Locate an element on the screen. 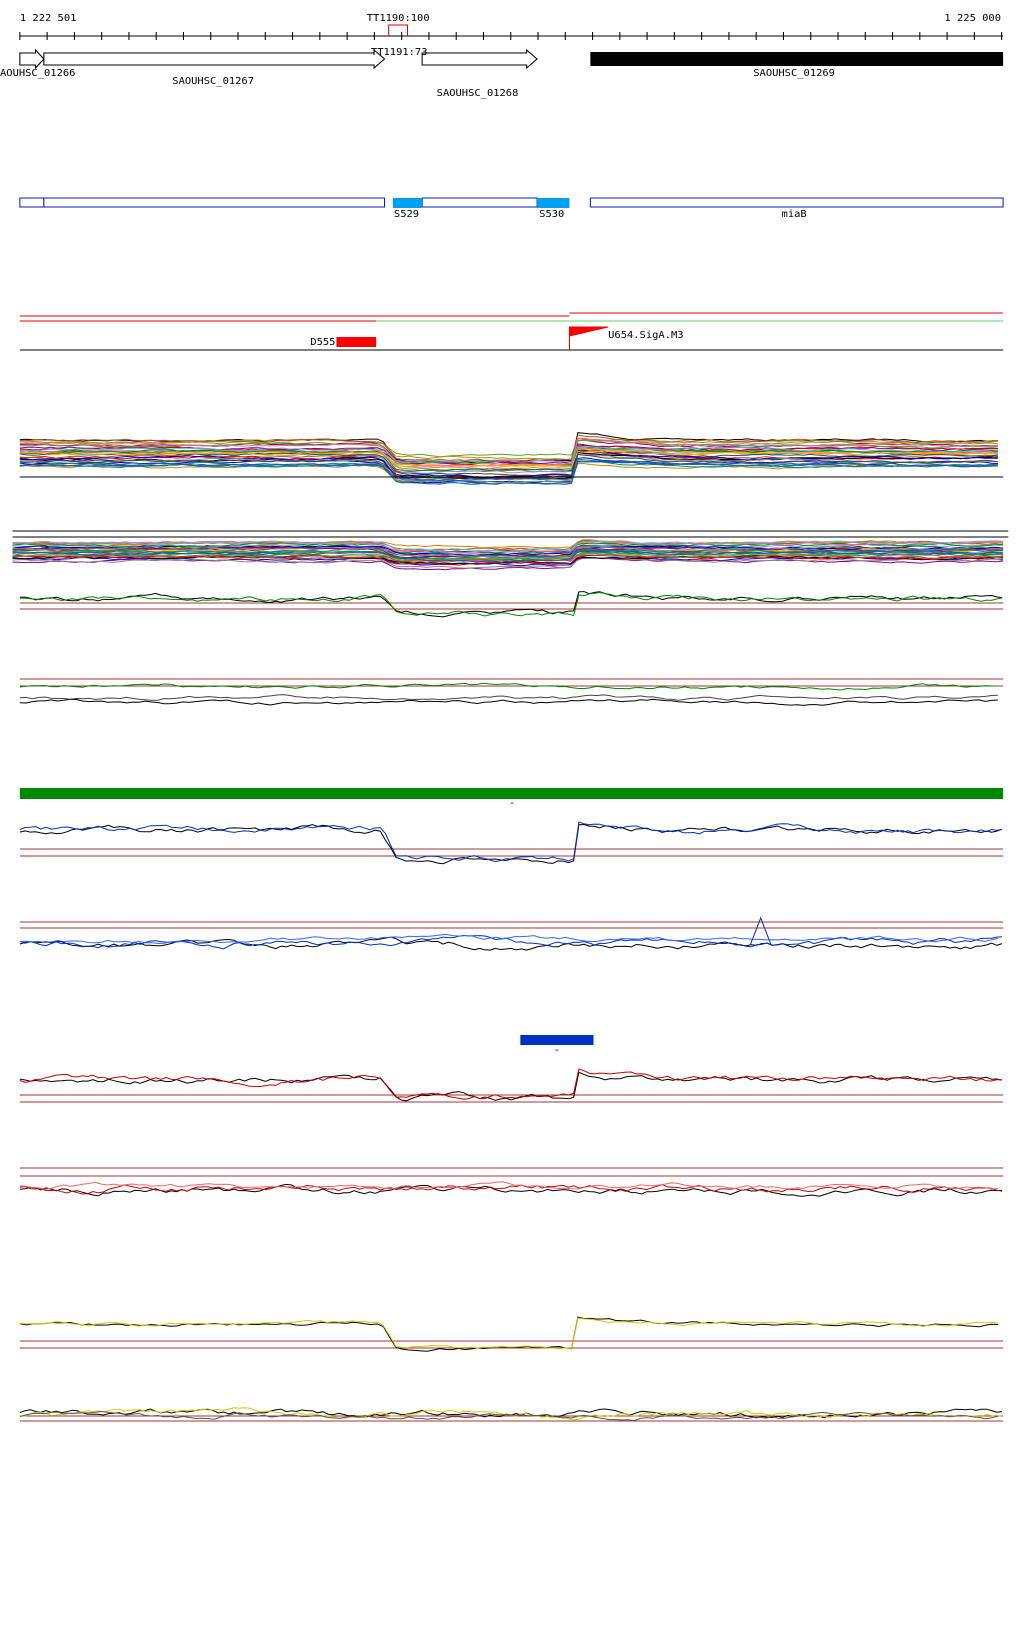 This screenshot has width=1024, height=1640. promoter is located at coordinates (356, 342).